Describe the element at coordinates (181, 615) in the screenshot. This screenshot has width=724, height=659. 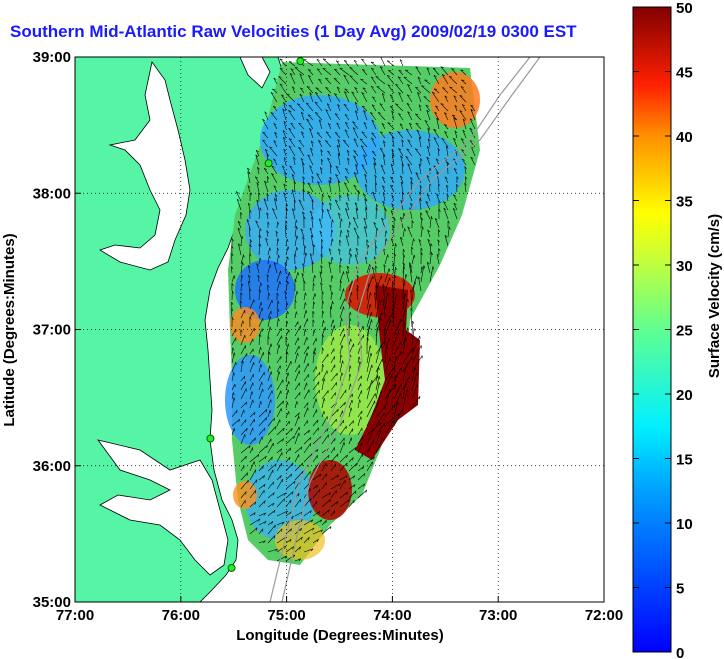
I see `x-tick-label: 76:00` at that location.